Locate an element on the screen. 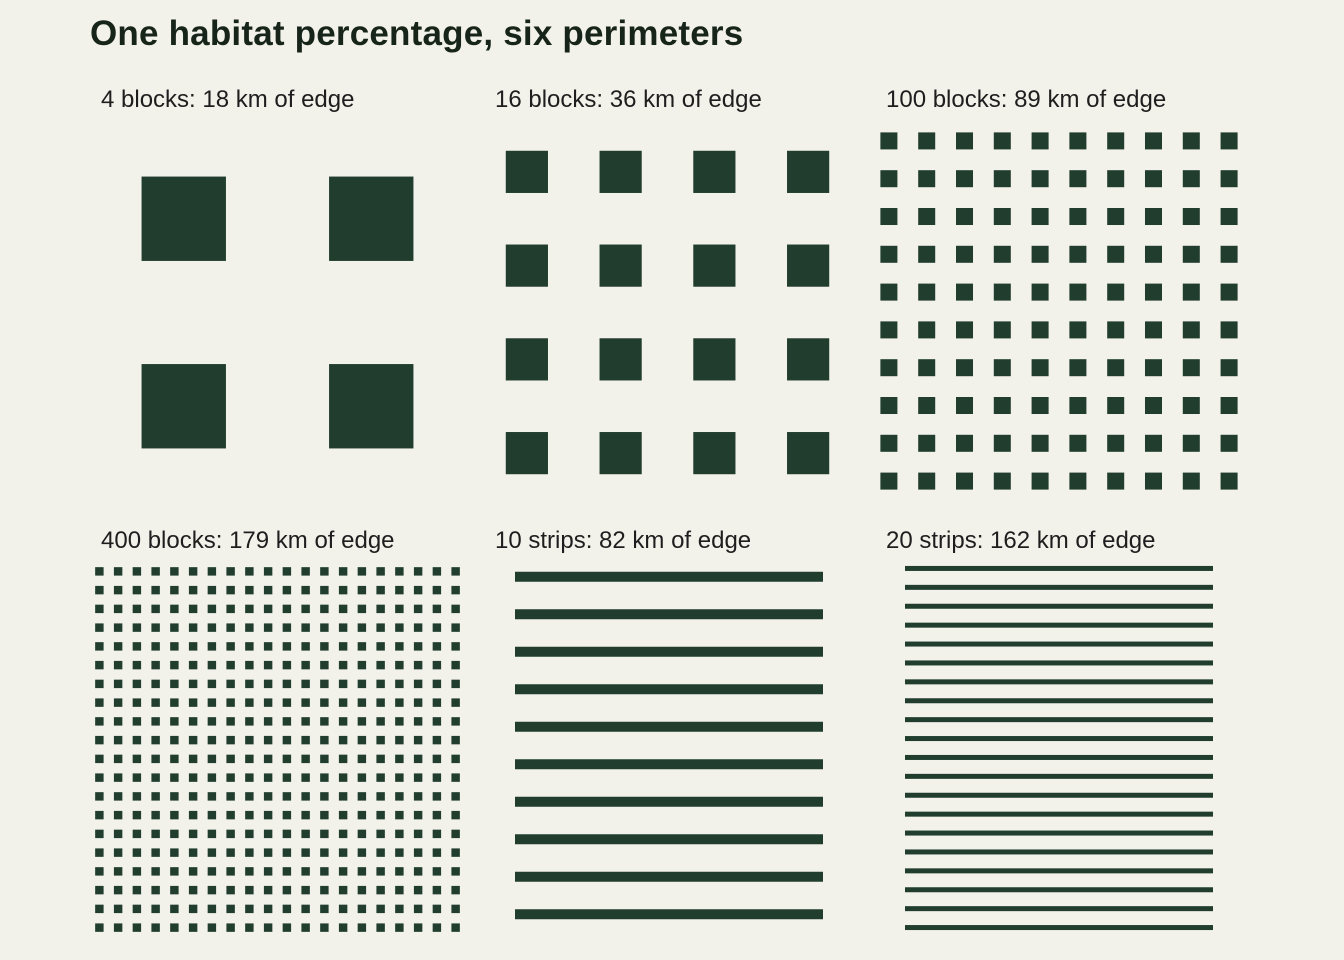 Image resolution: width=1344 pixels, height=960 pixels. panel-6: 20 strips: 162 km of edge is located at coordinates (1049, 729).